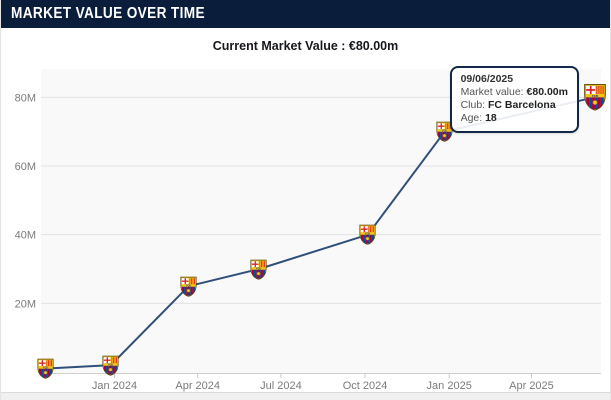 The height and width of the screenshot is (400, 611). I want to click on tooltip-age: 18, so click(491, 118).